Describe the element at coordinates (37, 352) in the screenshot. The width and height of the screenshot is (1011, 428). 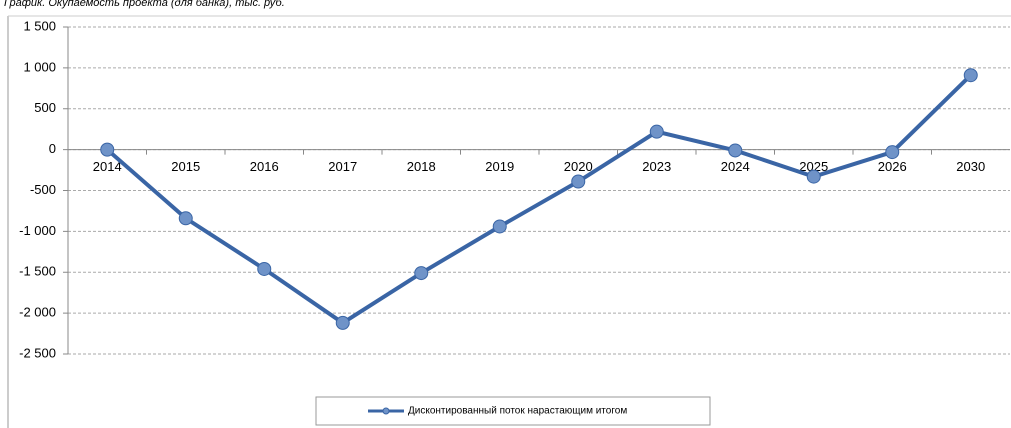
I see `y-tick-label: -2 500` at that location.